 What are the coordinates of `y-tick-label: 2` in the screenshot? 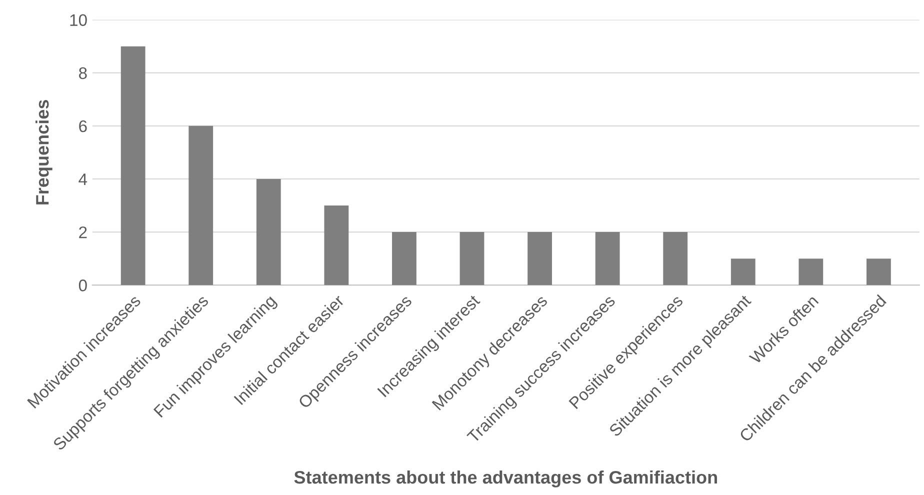 It's located at (83, 232).